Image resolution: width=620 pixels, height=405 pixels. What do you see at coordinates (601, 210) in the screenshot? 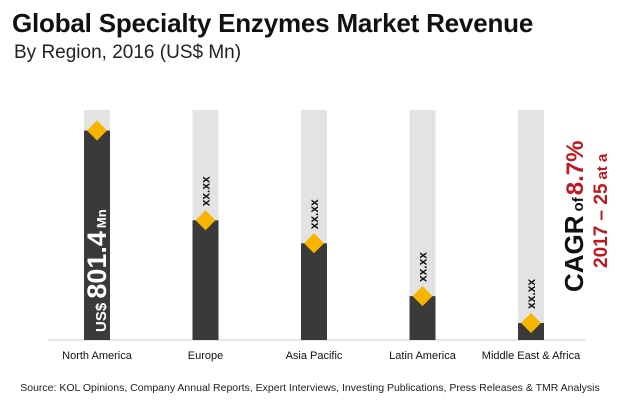
I see `cagr-period-label: 2017 – 25at a` at bounding box center [601, 210].